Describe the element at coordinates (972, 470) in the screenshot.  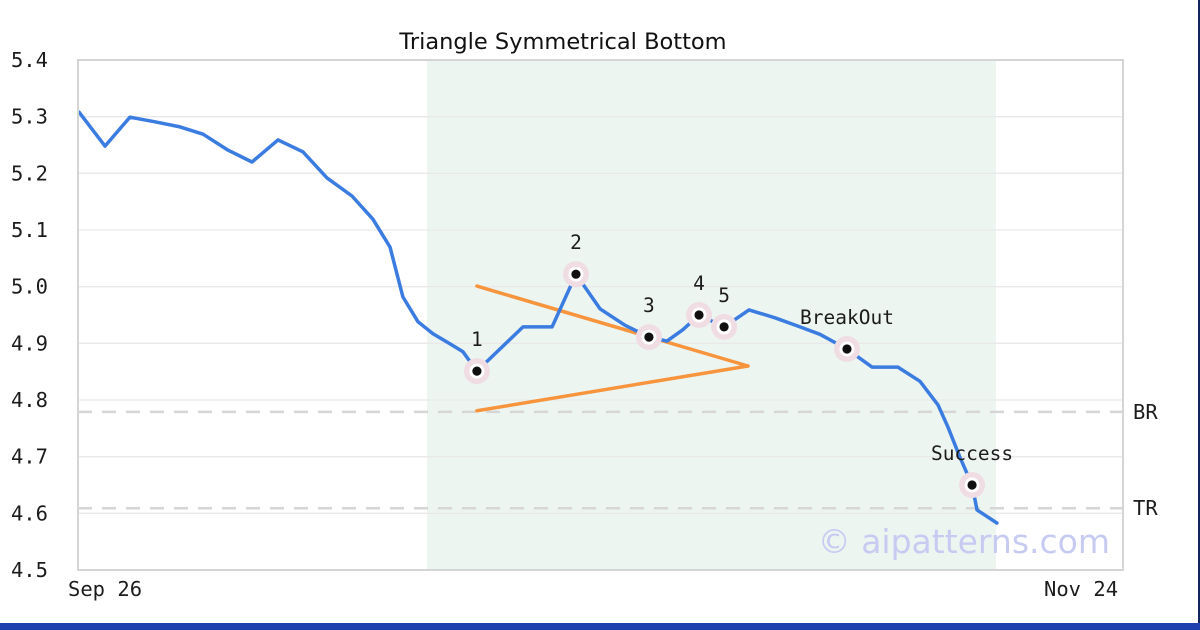
I see `marker-success: Success` at that location.